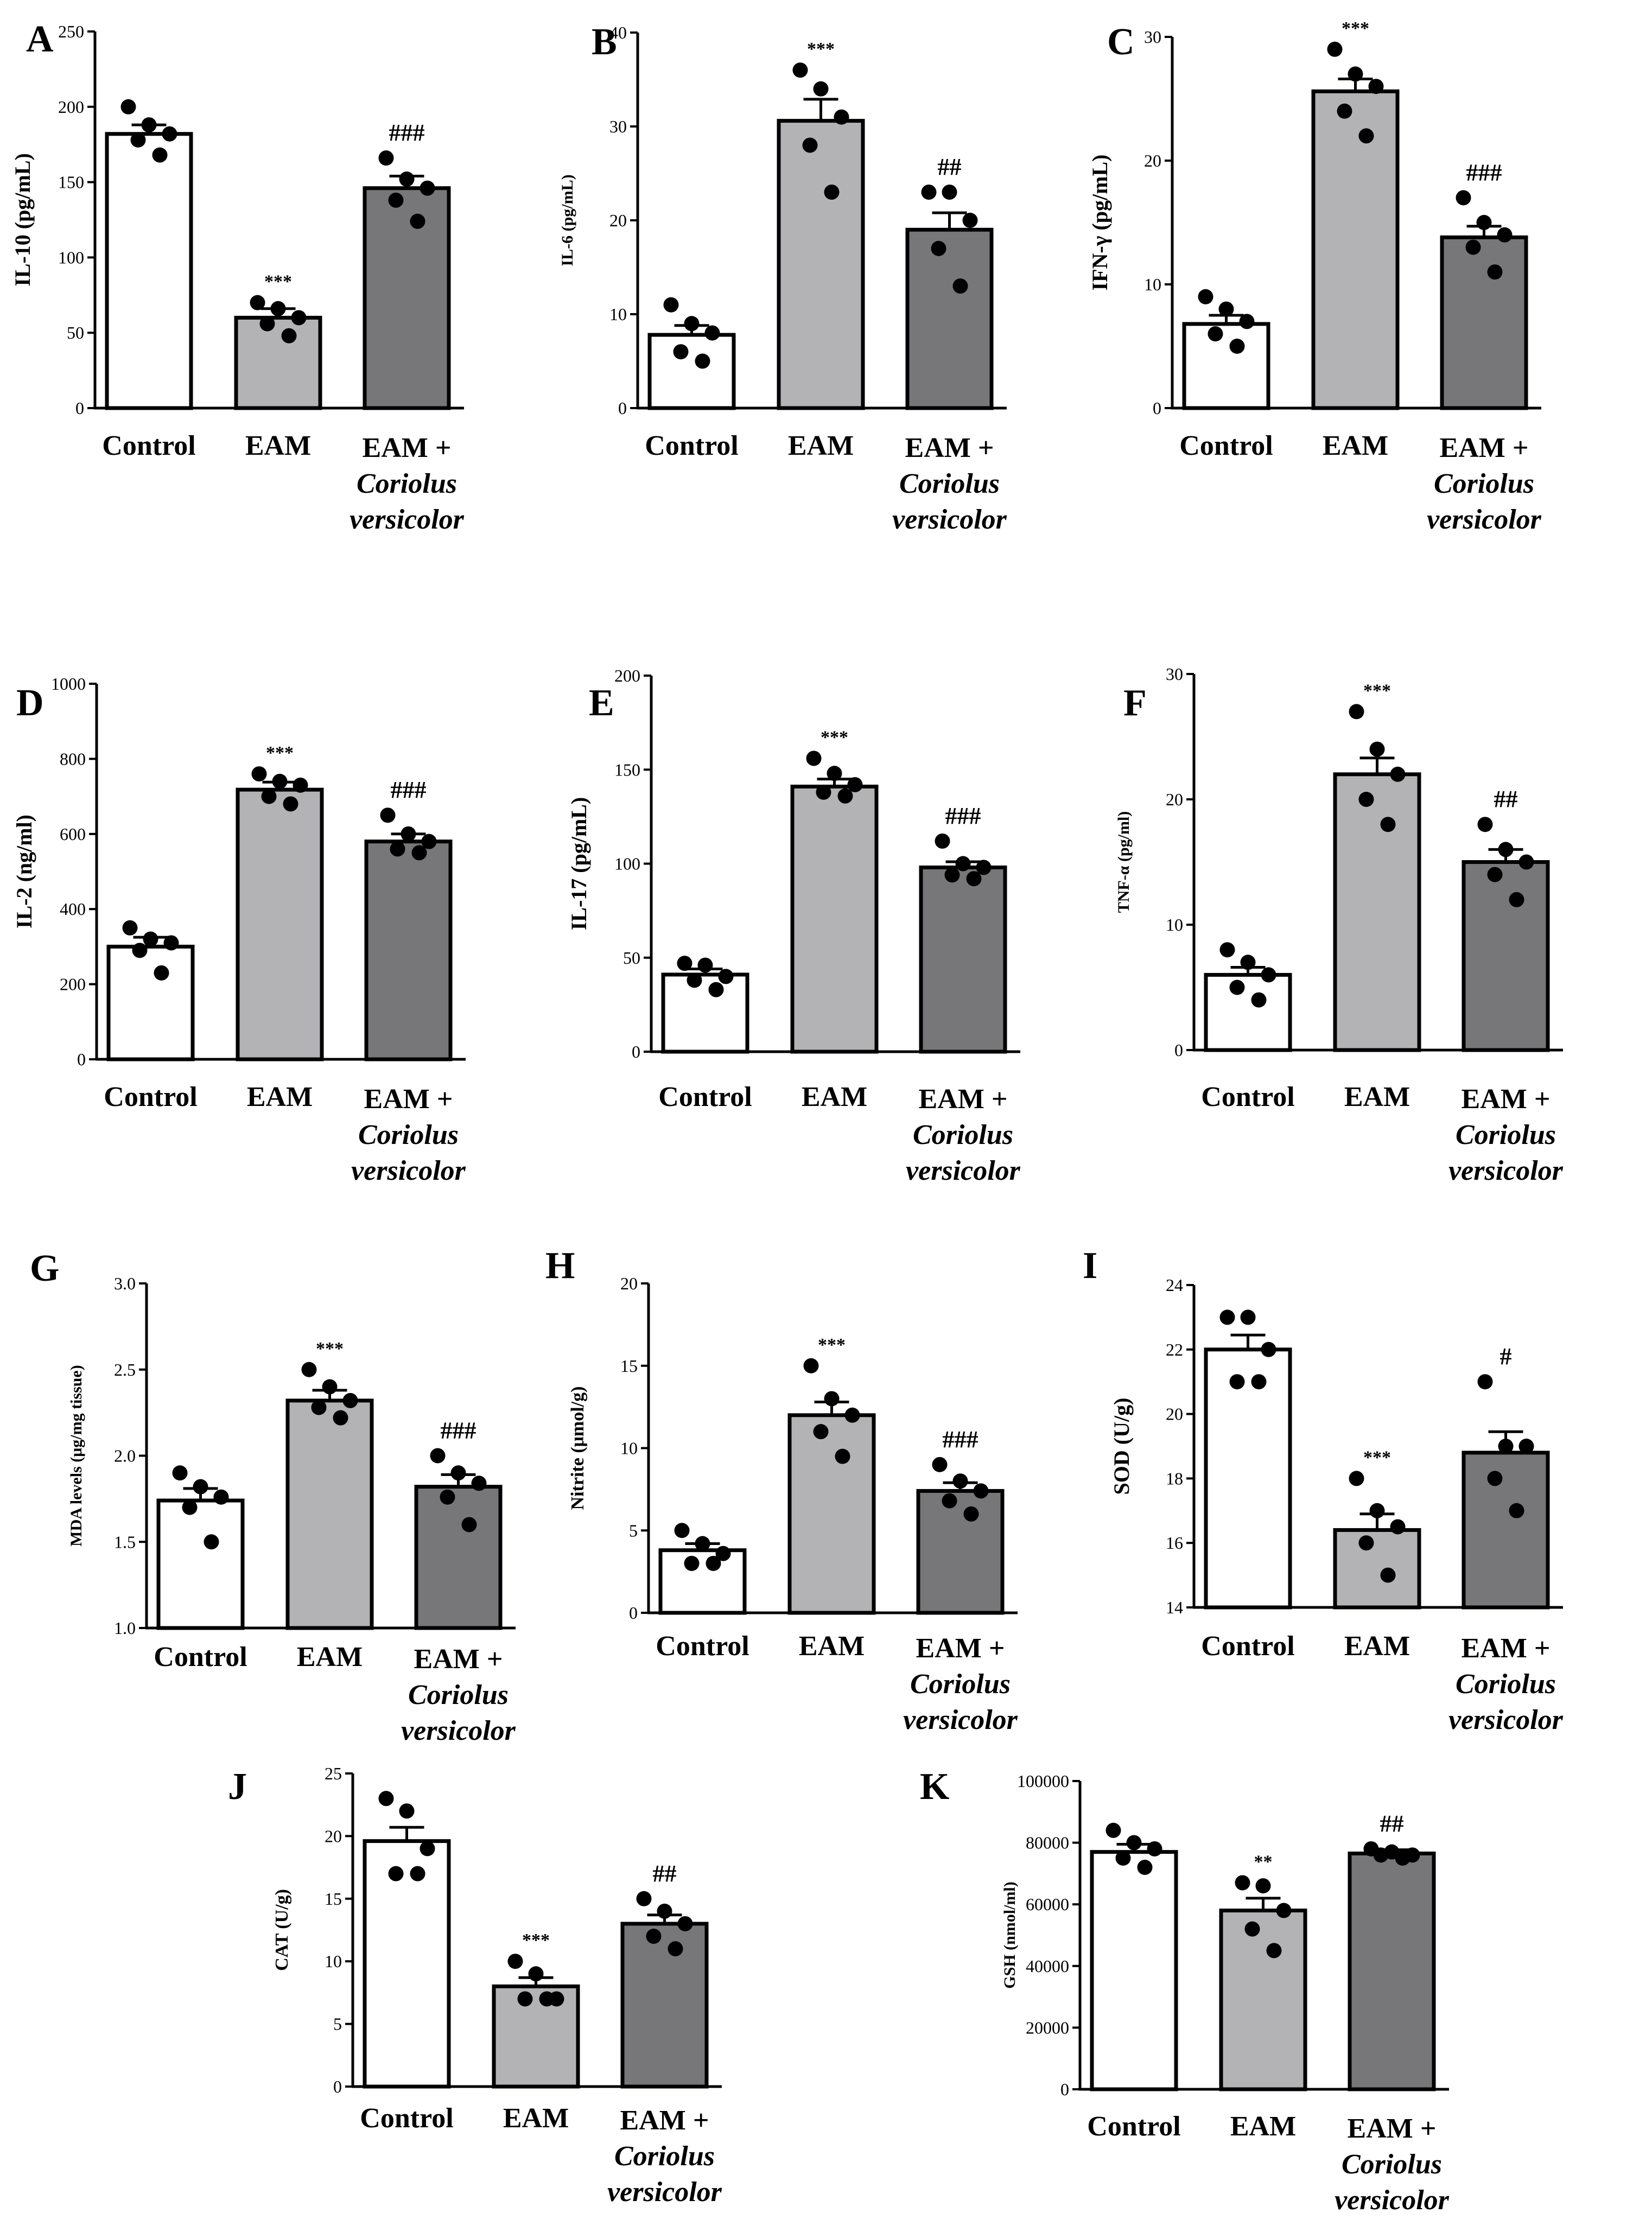 This screenshot has height=2232, width=1652. I want to click on y-tick-label: 14, so click(1174, 1607).